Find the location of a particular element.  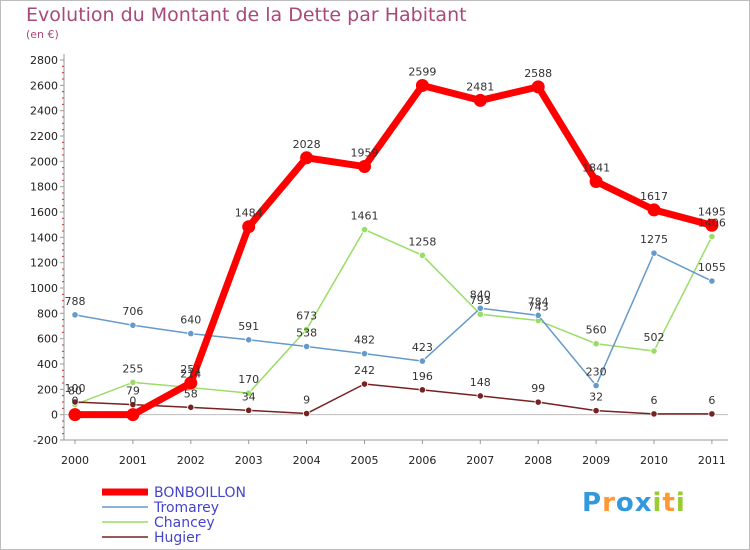

y-tick-label: 2000 is located at coordinates (44, 161).